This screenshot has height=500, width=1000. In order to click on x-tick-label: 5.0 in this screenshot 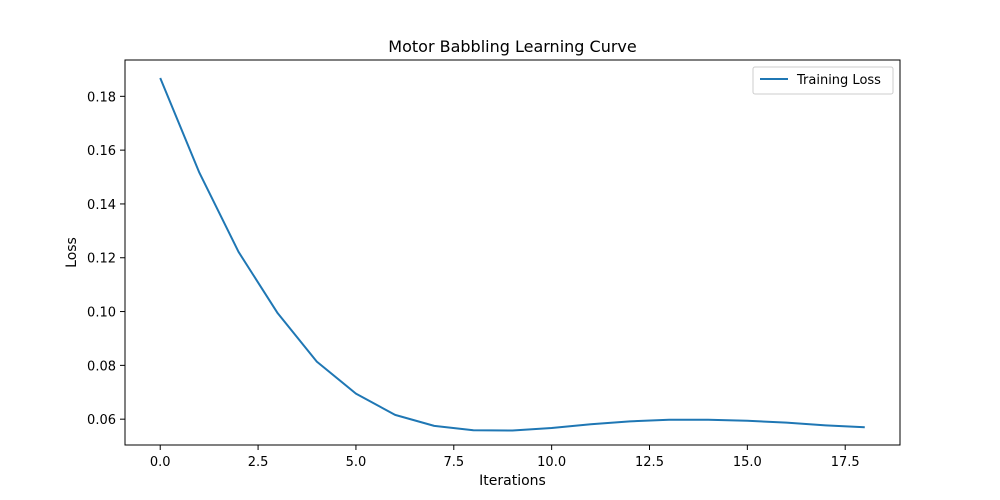, I will do `click(356, 462)`.